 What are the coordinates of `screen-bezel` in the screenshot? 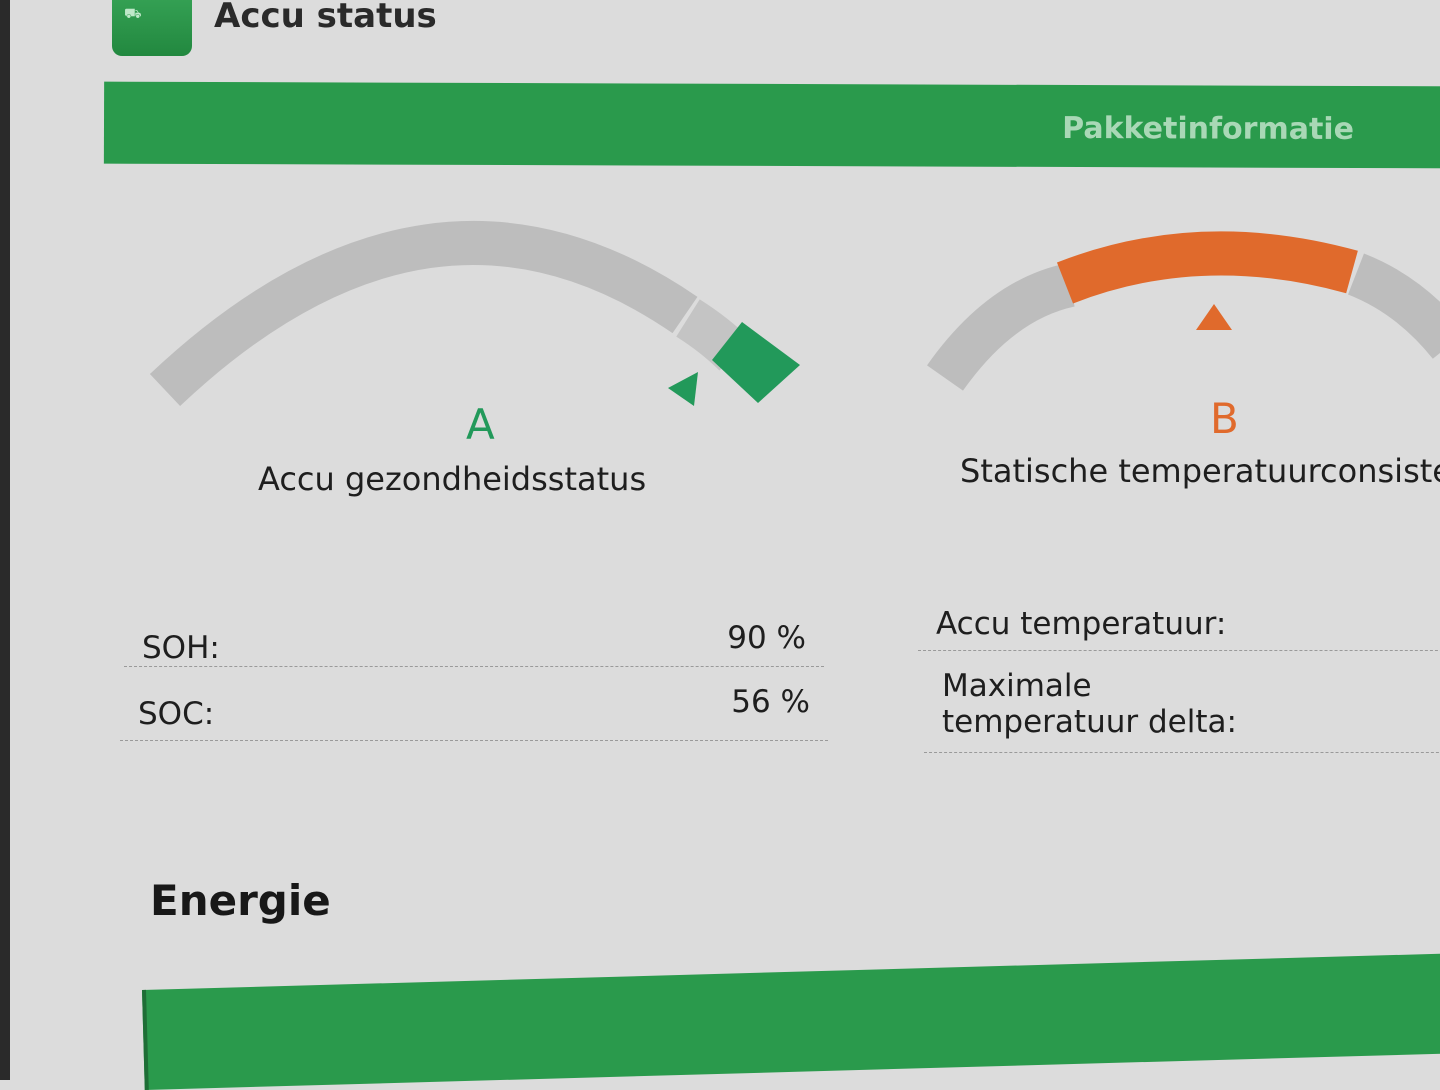 It's located at (5, 540).